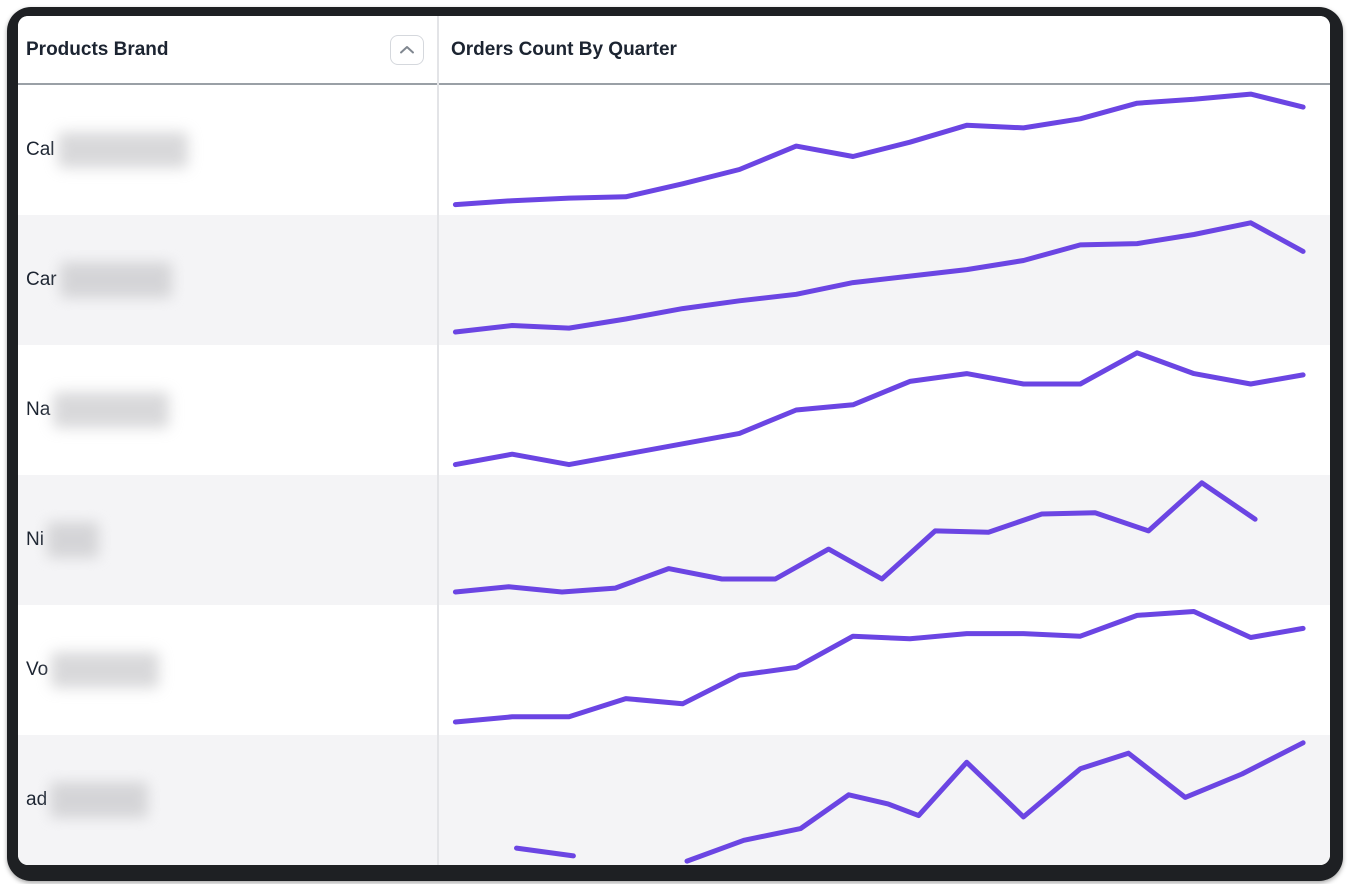  Describe the element at coordinates (228, 540) in the screenshot. I see `brand-cell: Ni` at that location.